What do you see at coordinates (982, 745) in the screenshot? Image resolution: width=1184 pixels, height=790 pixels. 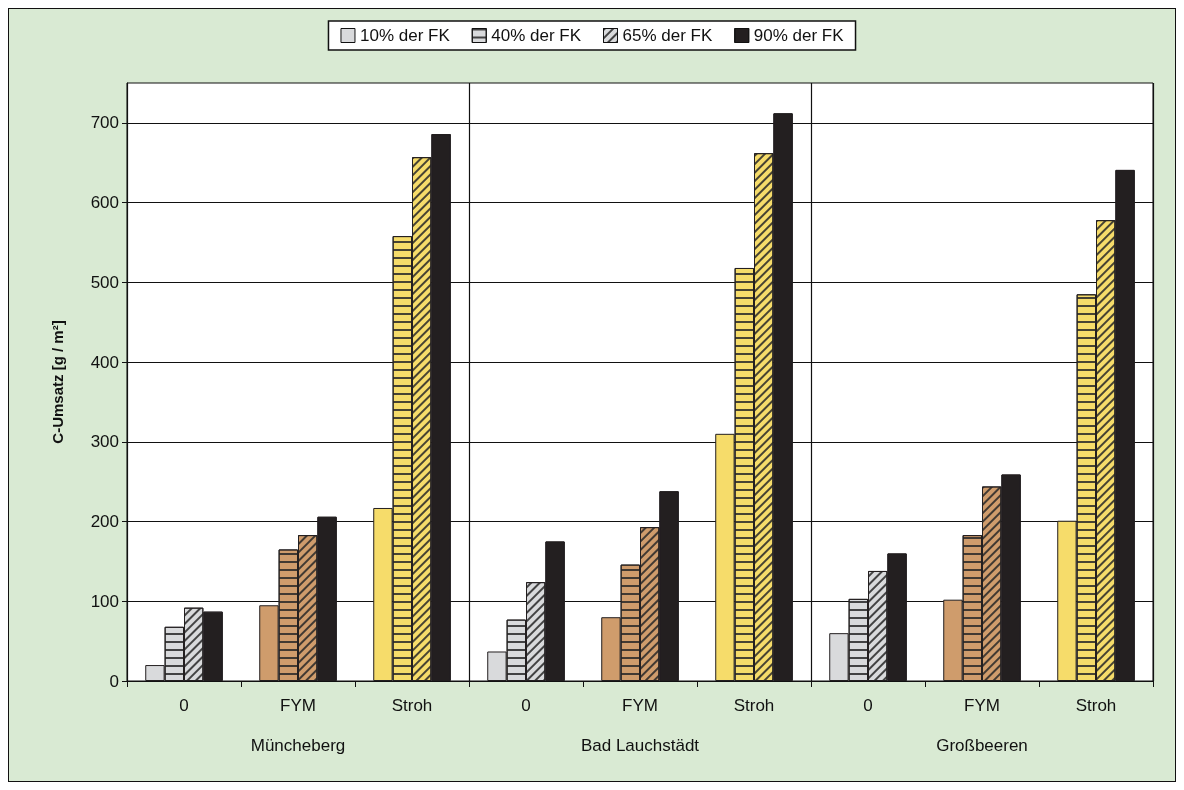 I see `text: Großbeeren` at bounding box center [982, 745].